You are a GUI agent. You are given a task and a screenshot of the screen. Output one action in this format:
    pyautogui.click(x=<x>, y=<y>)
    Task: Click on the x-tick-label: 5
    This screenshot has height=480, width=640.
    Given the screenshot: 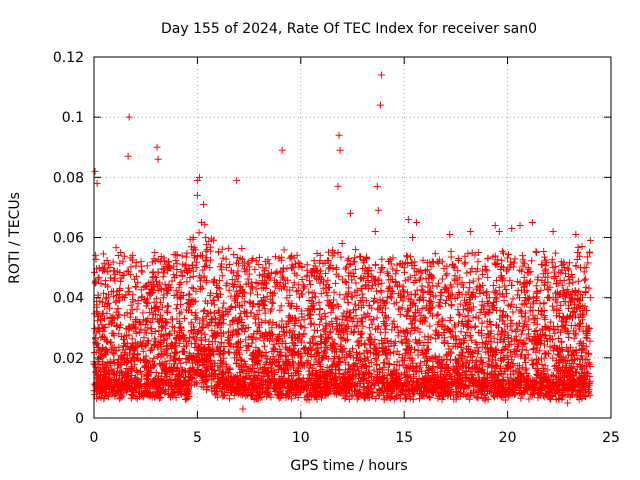 What is the action you would take?
    pyautogui.click(x=197, y=438)
    